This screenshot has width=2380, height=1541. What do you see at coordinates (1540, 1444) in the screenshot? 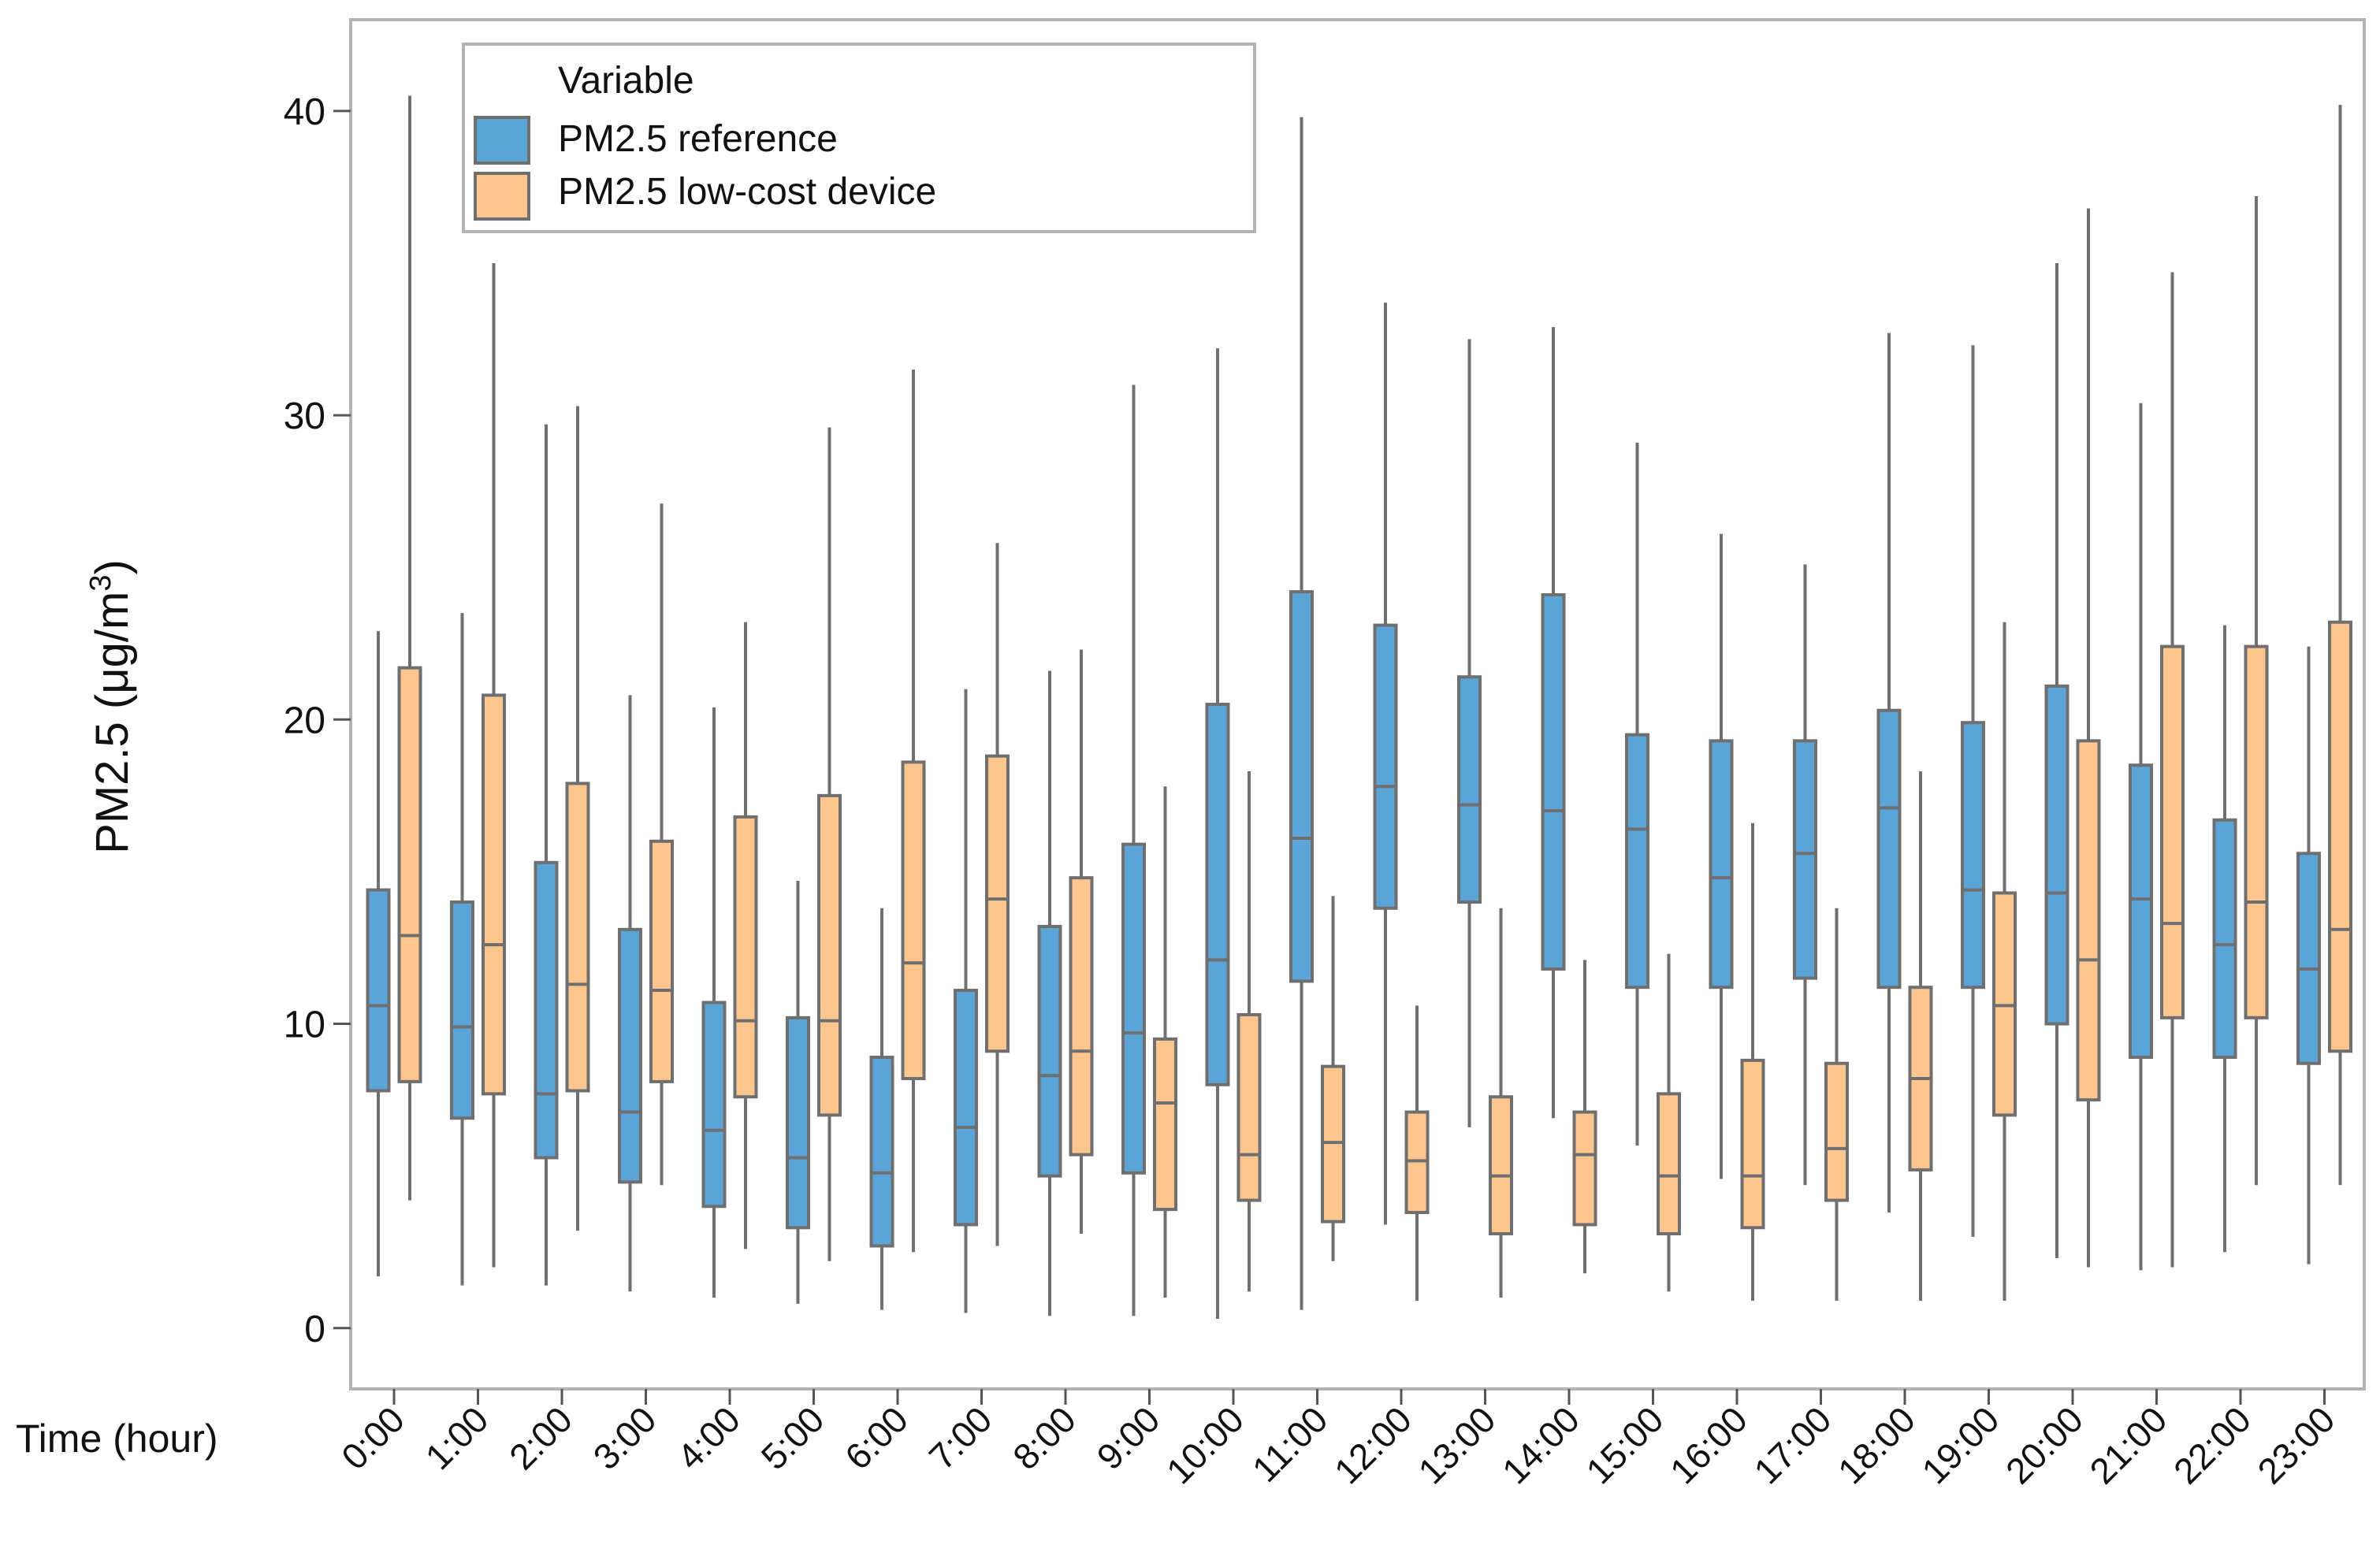
I see `x-tick-label: 14:00` at bounding box center [1540, 1444].